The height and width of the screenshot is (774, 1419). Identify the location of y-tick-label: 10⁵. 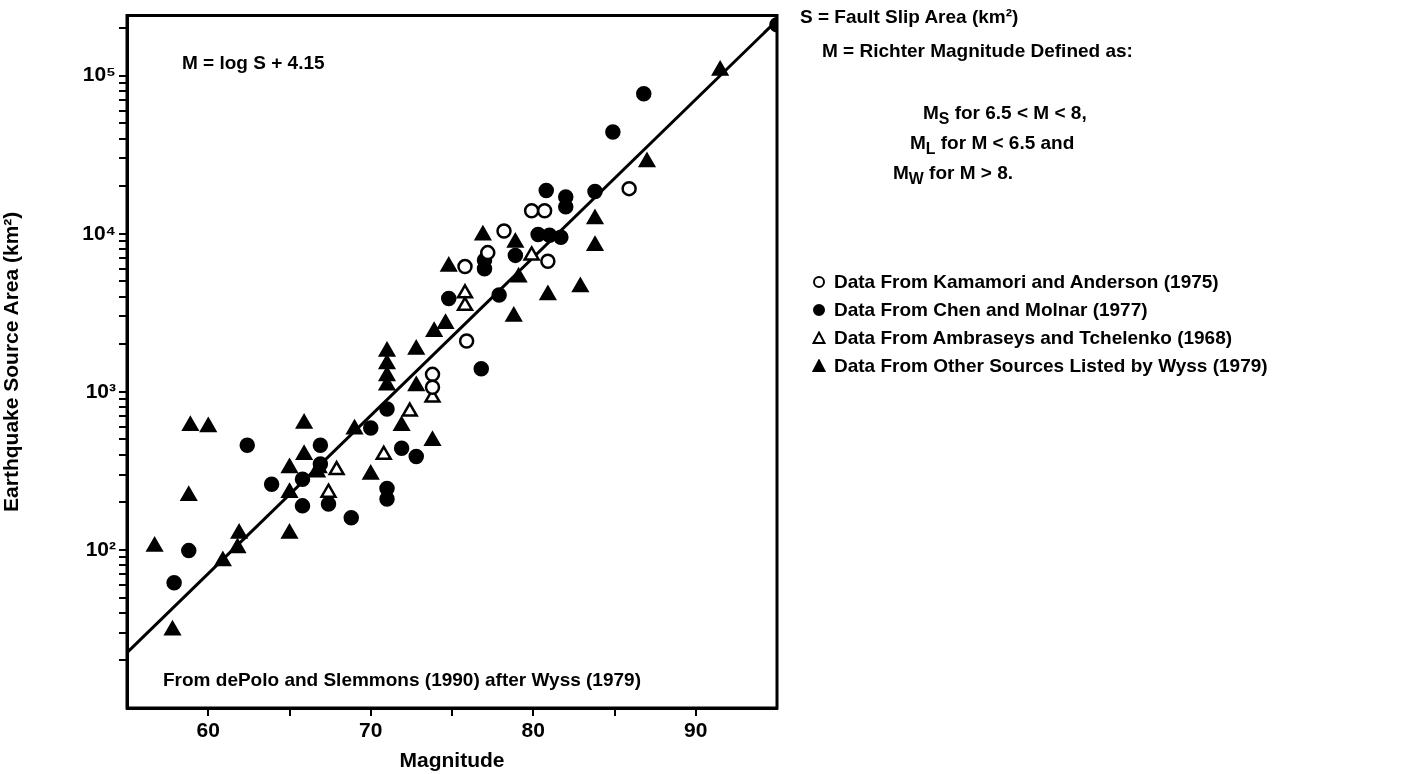
(99, 74).